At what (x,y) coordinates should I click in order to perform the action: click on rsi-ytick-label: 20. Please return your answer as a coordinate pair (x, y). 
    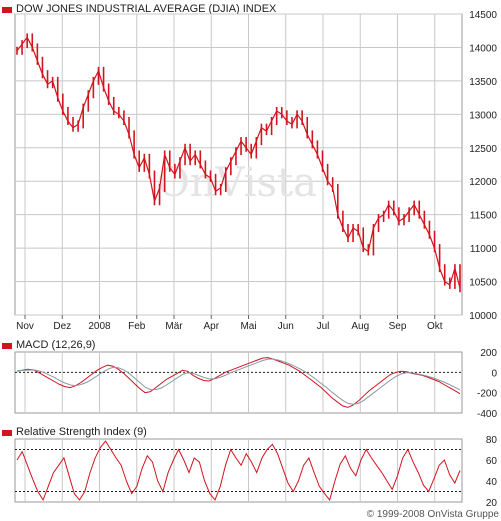
    Looking at the image, I should click on (492, 503).